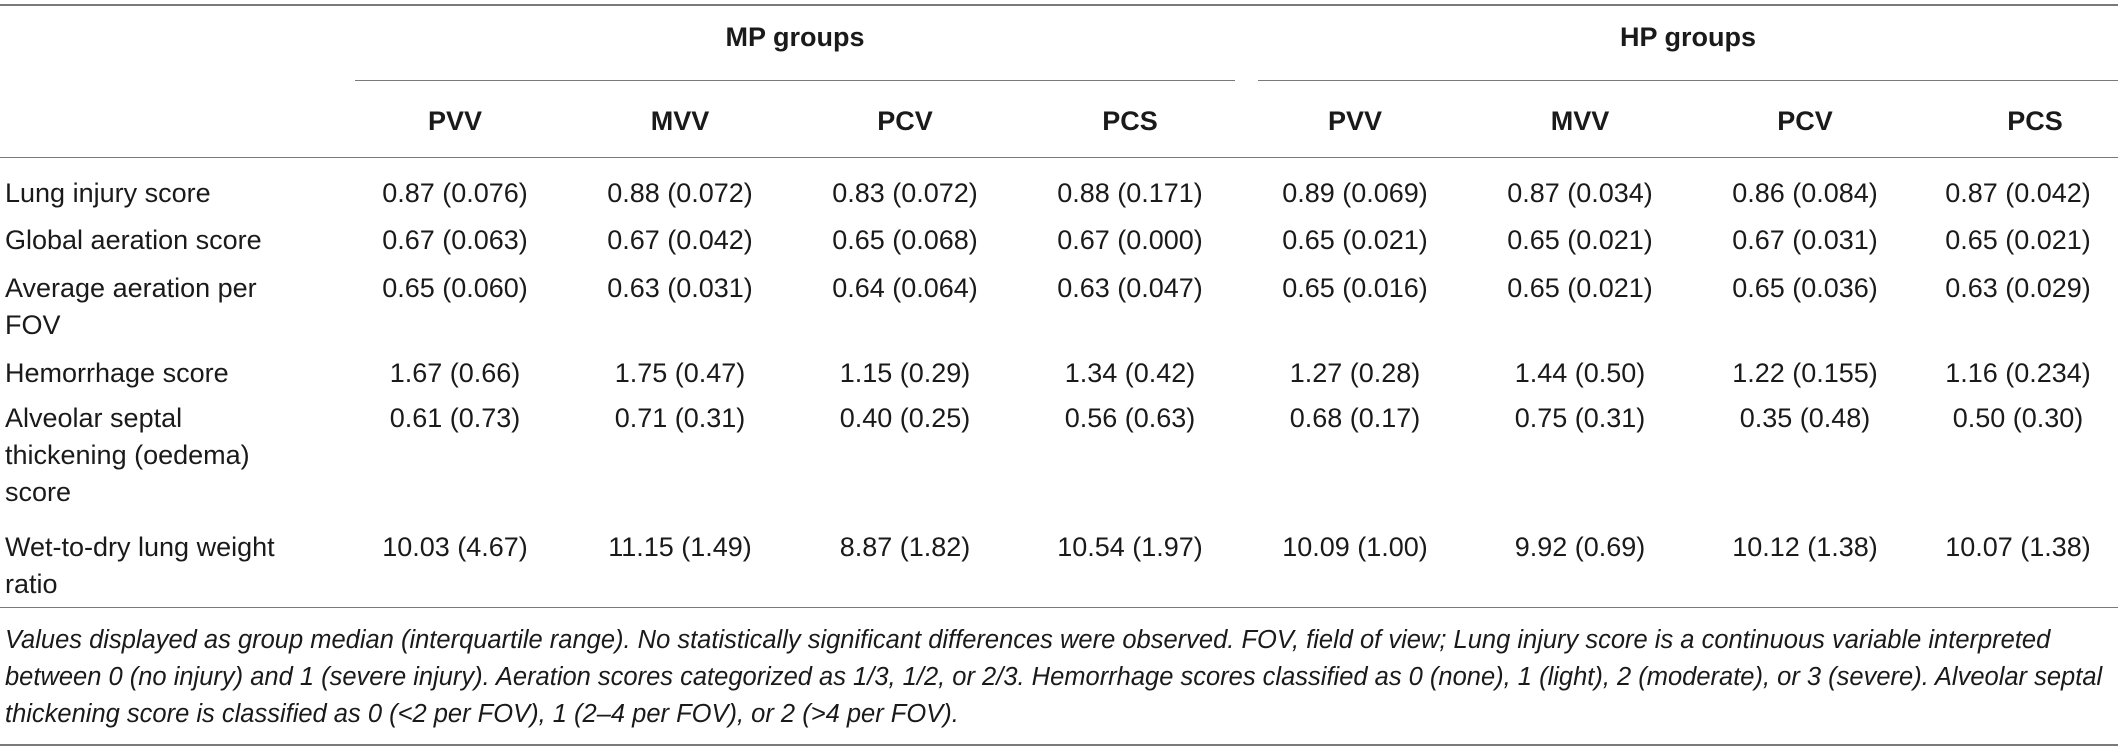  Describe the element at coordinates (905, 121) in the screenshot. I see `col-header-mp-pcv: PCV` at that location.